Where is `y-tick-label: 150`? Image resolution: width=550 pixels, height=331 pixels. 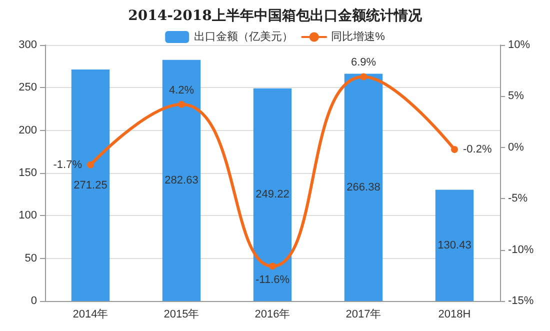
y-tick-label: 150 is located at coordinates (27, 173).